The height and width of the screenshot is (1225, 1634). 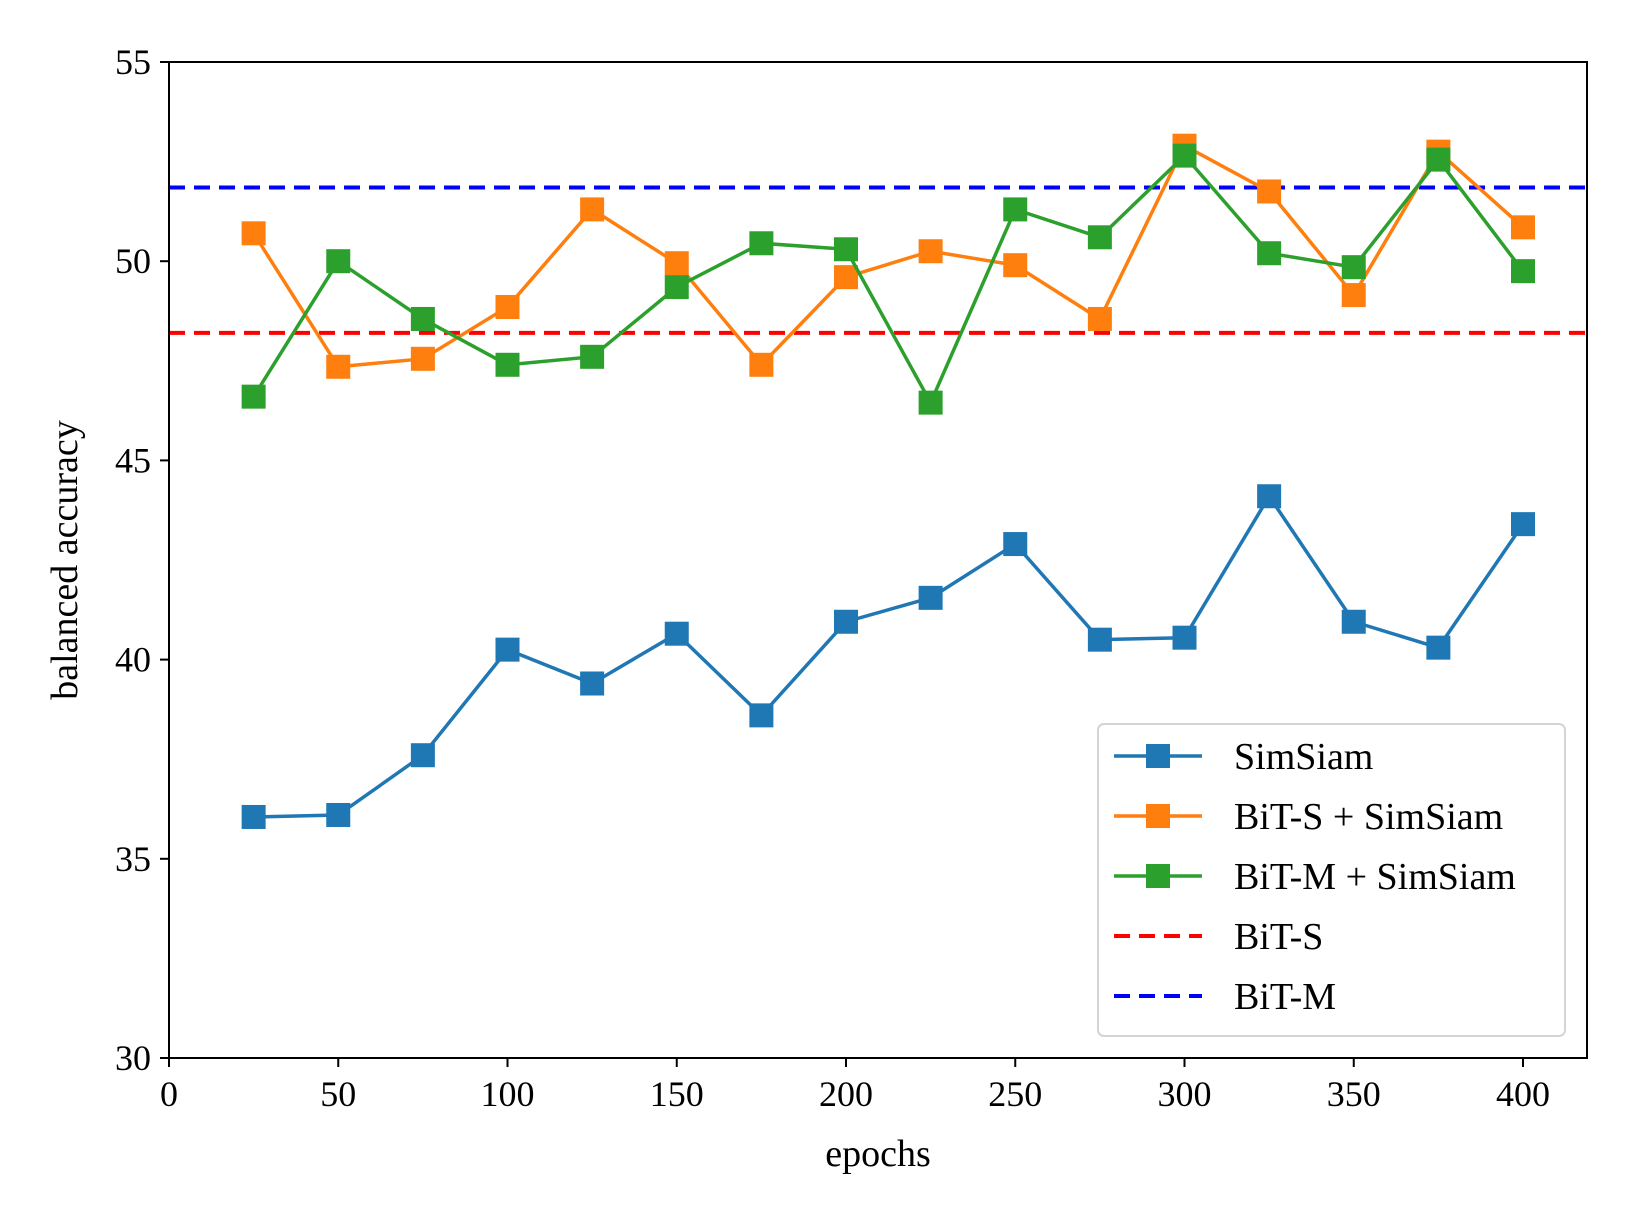 I want to click on y-tick-label: 30, so click(x=133, y=1058).